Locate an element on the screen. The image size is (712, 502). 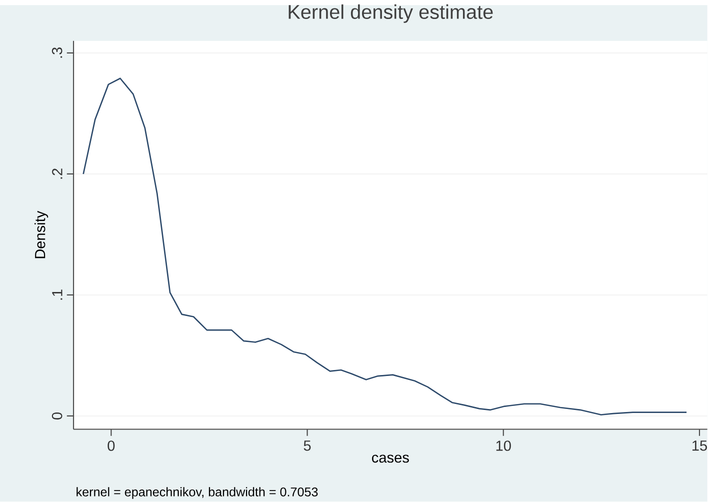
x-tick-label: 15 is located at coordinates (699, 445).